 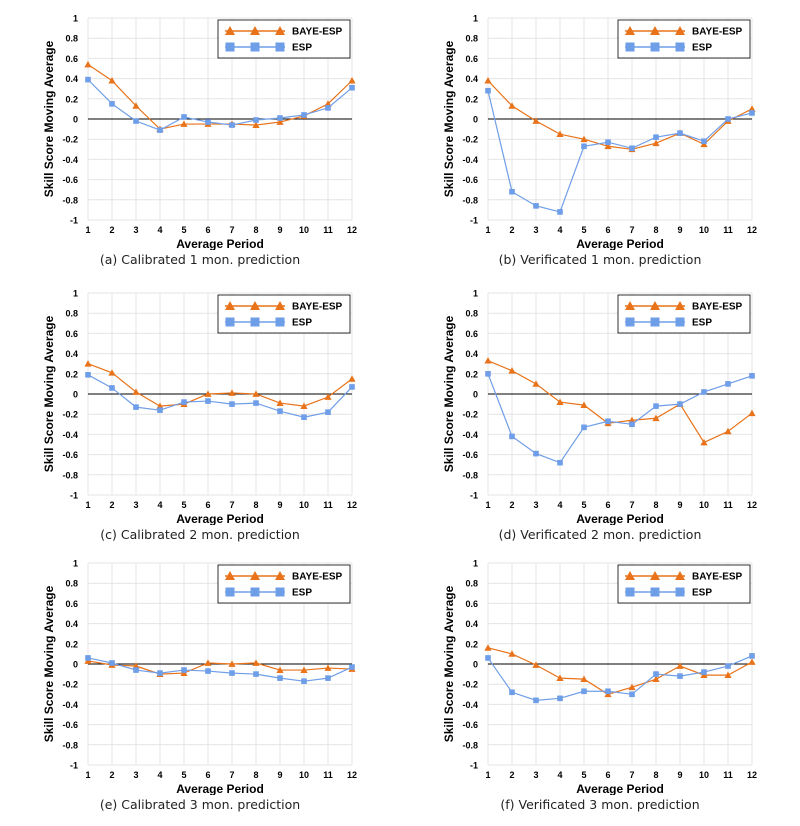 I want to click on y-tick-label: 0.2, so click(x=71, y=374).